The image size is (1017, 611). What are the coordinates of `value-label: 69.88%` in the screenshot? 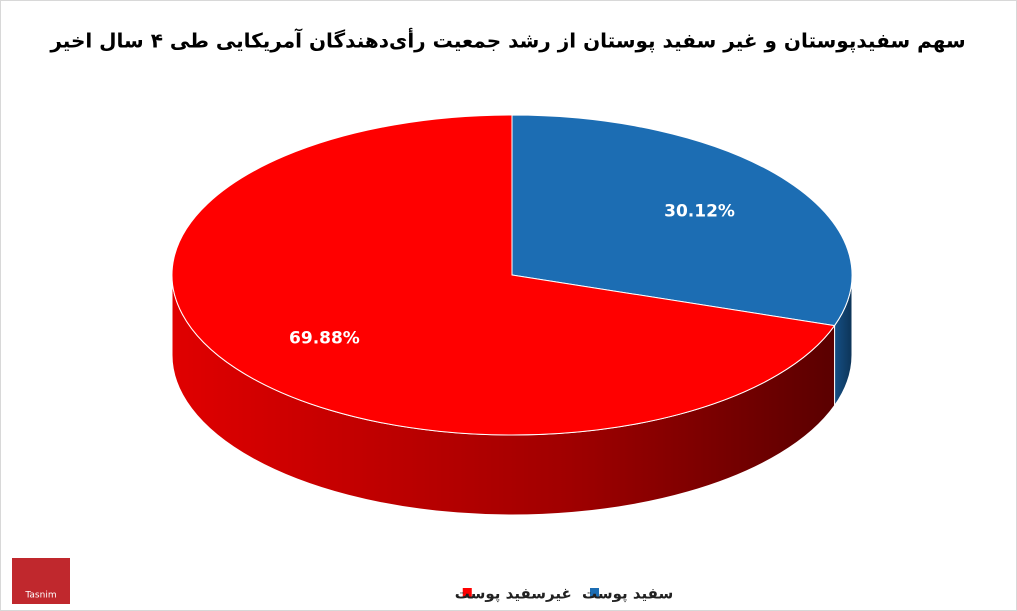 It's located at (324, 339).